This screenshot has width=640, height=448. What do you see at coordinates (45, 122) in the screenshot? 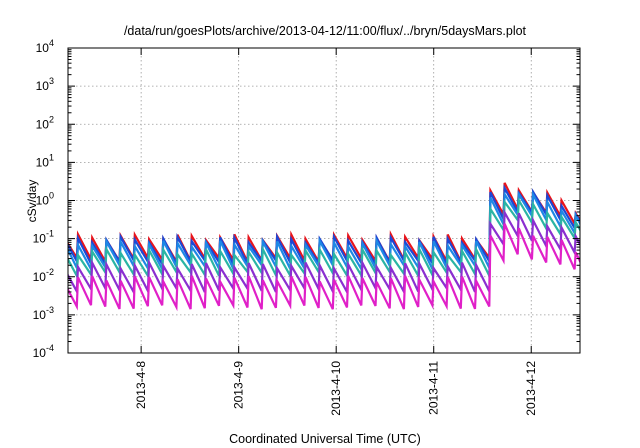
I see `y-tick-label: 10²` at bounding box center [45, 122].